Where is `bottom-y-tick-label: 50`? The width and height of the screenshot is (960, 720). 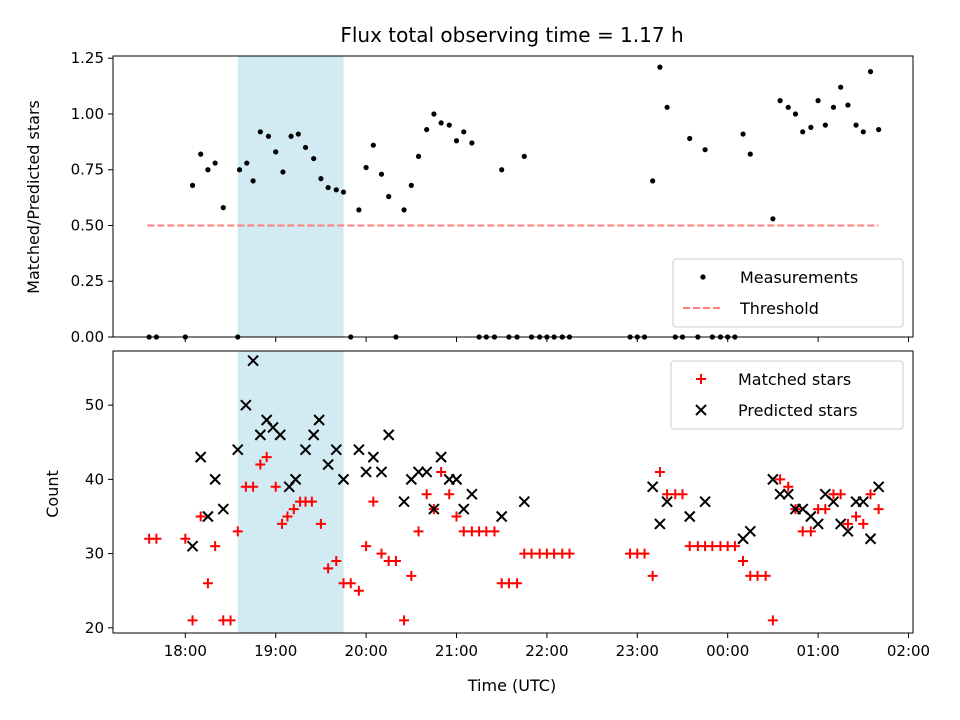
bottom-y-tick-label: 50 is located at coordinates (94, 405).